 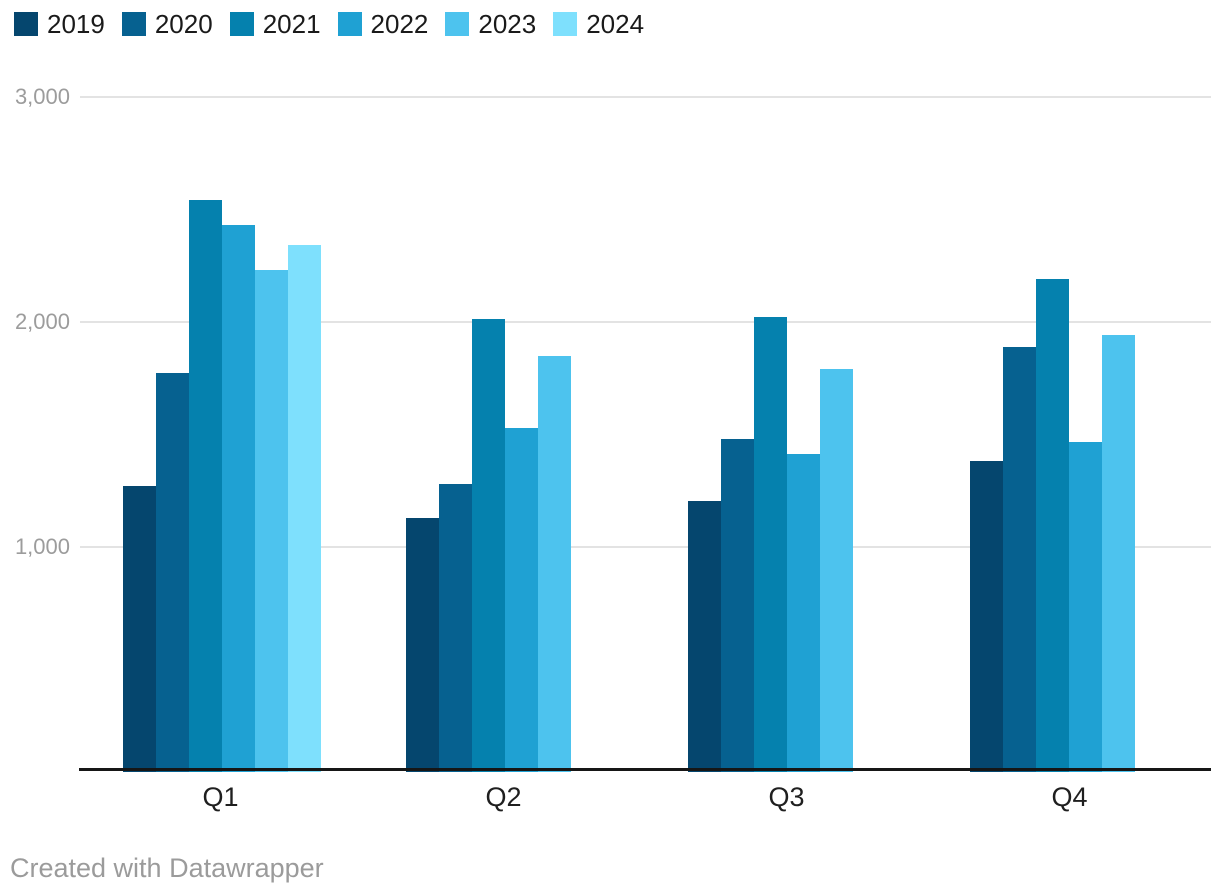 What do you see at coordinates (220, 797) in the screenshot?
I see `x-tick-label-q1: Q1` at bounding box center [220, 797].